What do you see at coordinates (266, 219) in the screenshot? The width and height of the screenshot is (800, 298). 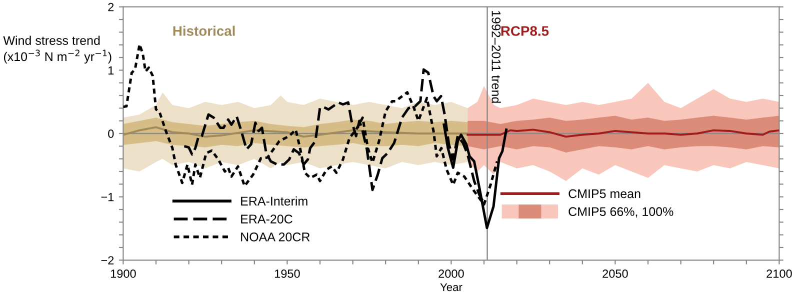 I see `legend-label: ERA-20C` at bounding box center [266, 219].